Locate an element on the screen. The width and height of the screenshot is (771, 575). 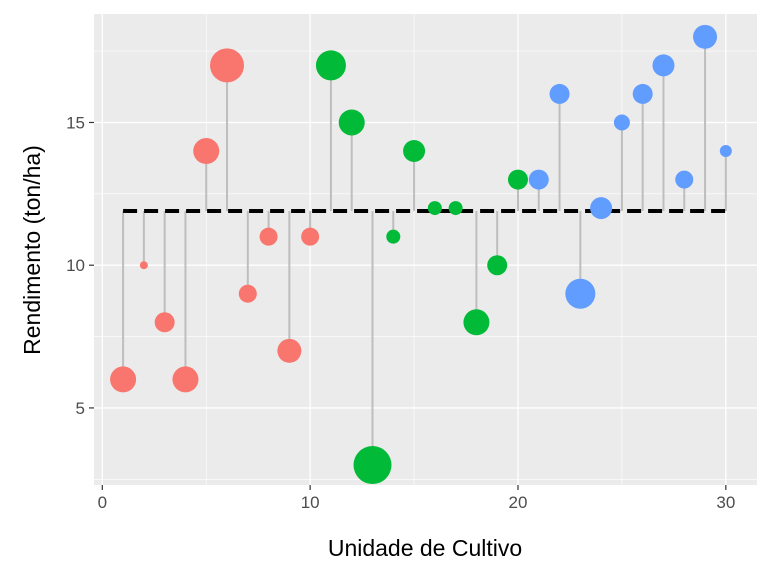
y-axis-label: Rendimento (ton/ha) is located at coordinates (32, 250).